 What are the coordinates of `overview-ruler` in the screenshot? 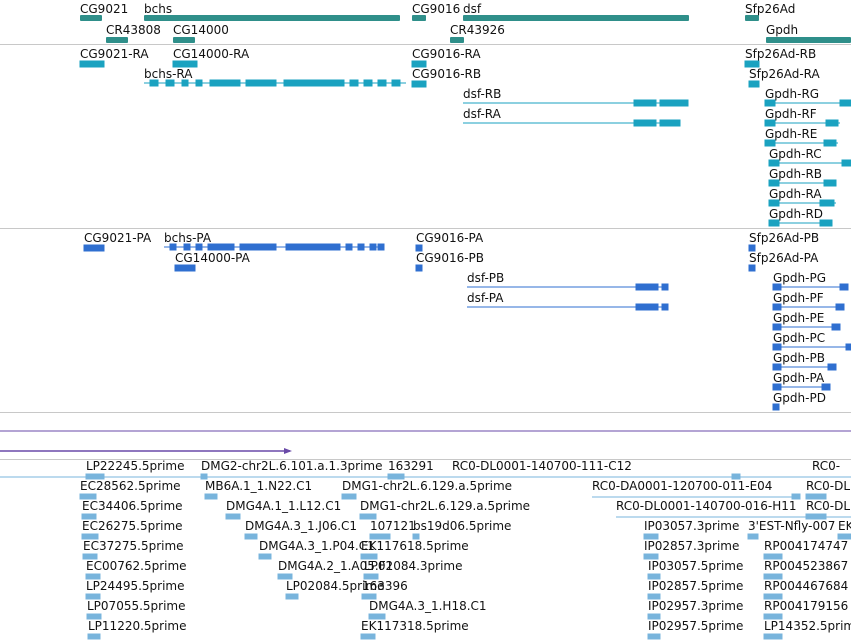 It's located at (425, 436).